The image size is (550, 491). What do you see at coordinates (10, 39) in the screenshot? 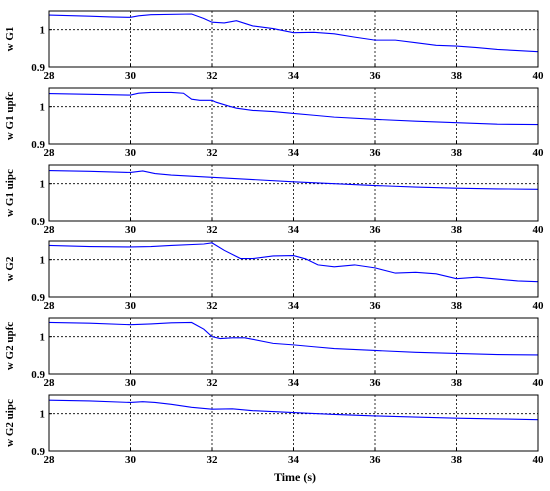
I see `y-axis-label: w G1` at bounding box center [10, 39].